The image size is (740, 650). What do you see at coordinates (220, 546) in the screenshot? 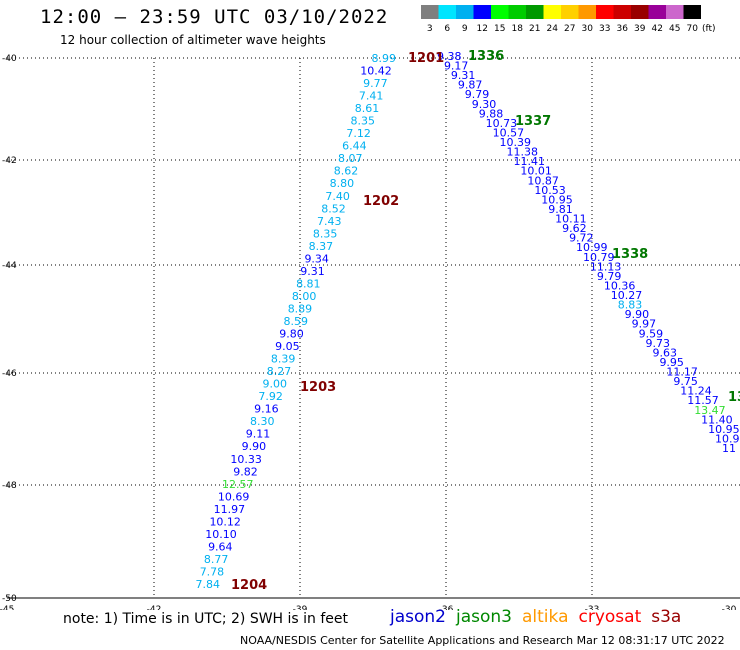
I see `swh-value: 9.64` at bounding box center [220, 546].